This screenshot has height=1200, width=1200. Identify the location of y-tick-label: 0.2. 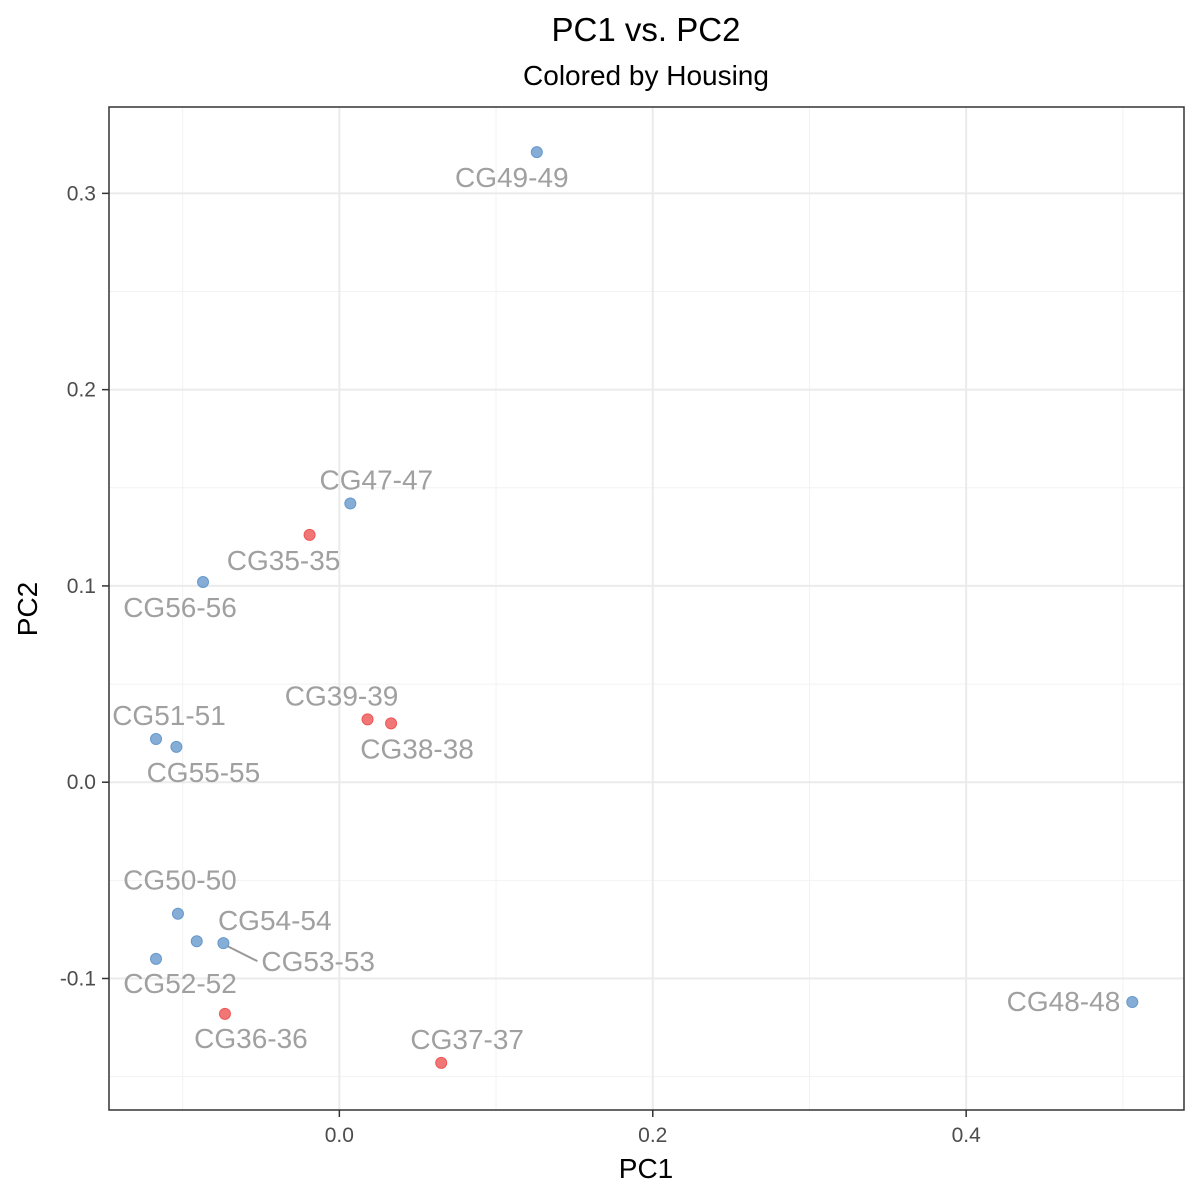
(81, 390).